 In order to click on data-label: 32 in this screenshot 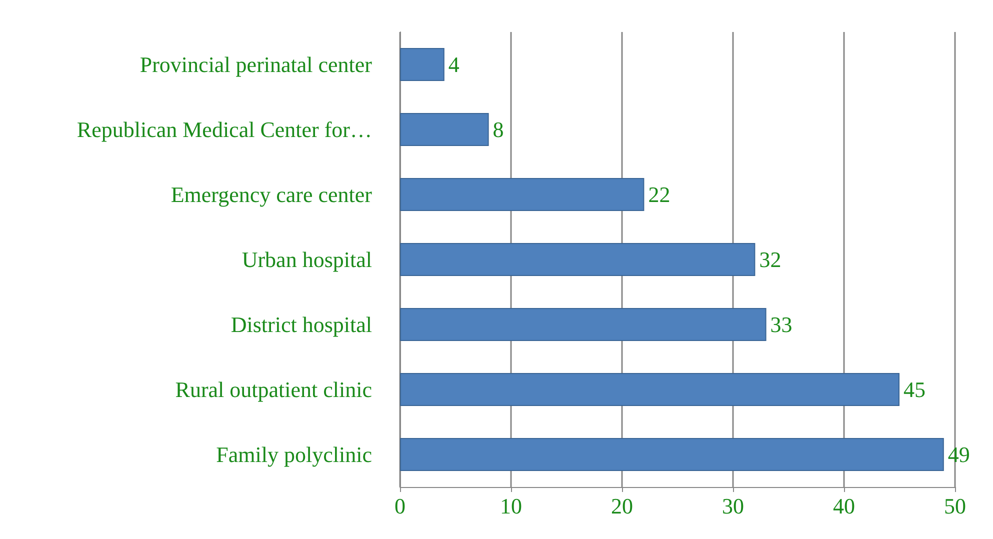, I will do `click(770, 259)`.